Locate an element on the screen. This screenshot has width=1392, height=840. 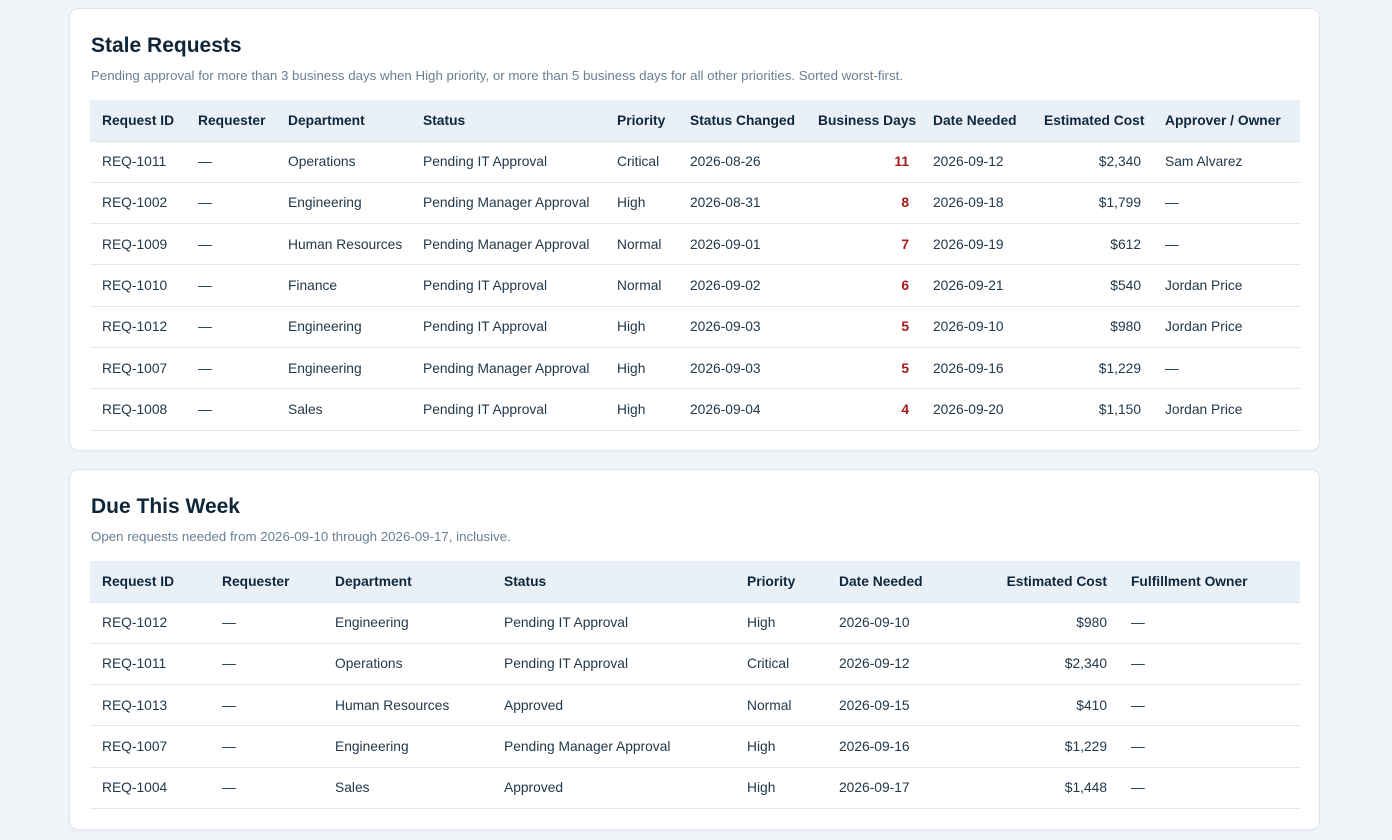
cell-business-days: 6 is located at coordinates (863, 285).